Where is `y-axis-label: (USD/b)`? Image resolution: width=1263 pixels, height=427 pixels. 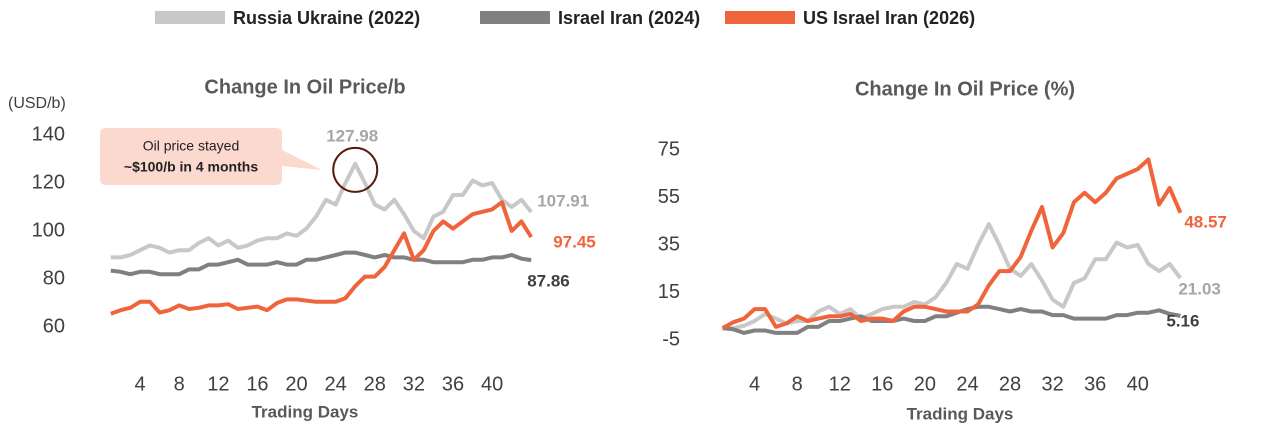 y-axis-label: (USD/b) is located at coordinates (37, 103).